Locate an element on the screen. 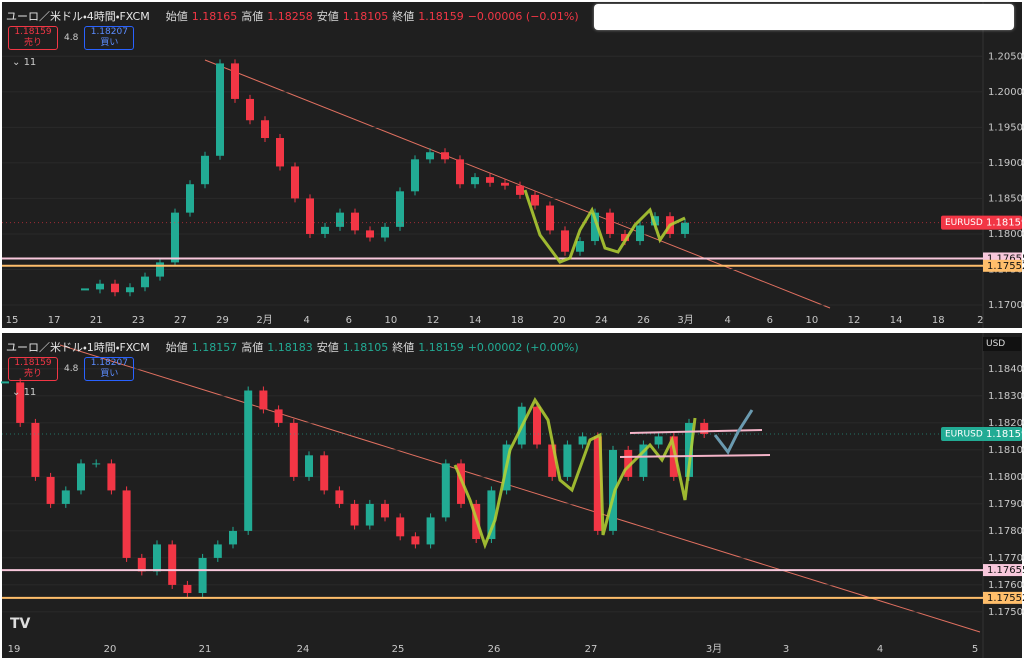  x-tick-label: 12 is located at coordinates (854, 320).